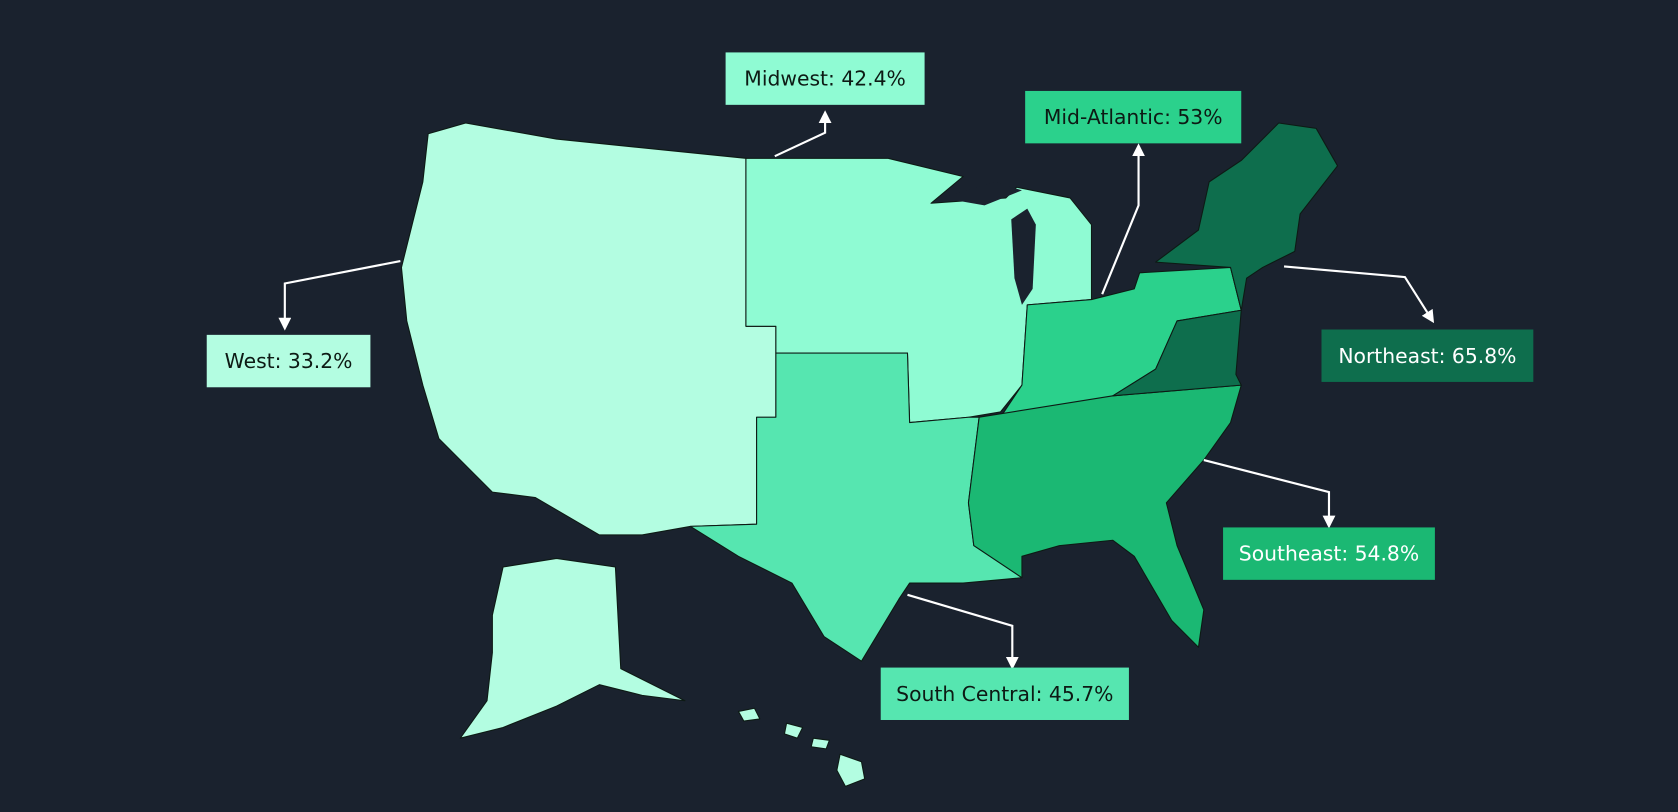  I want to click on region-label: Mid-Atlantic: 53%, so click(1133, 117).